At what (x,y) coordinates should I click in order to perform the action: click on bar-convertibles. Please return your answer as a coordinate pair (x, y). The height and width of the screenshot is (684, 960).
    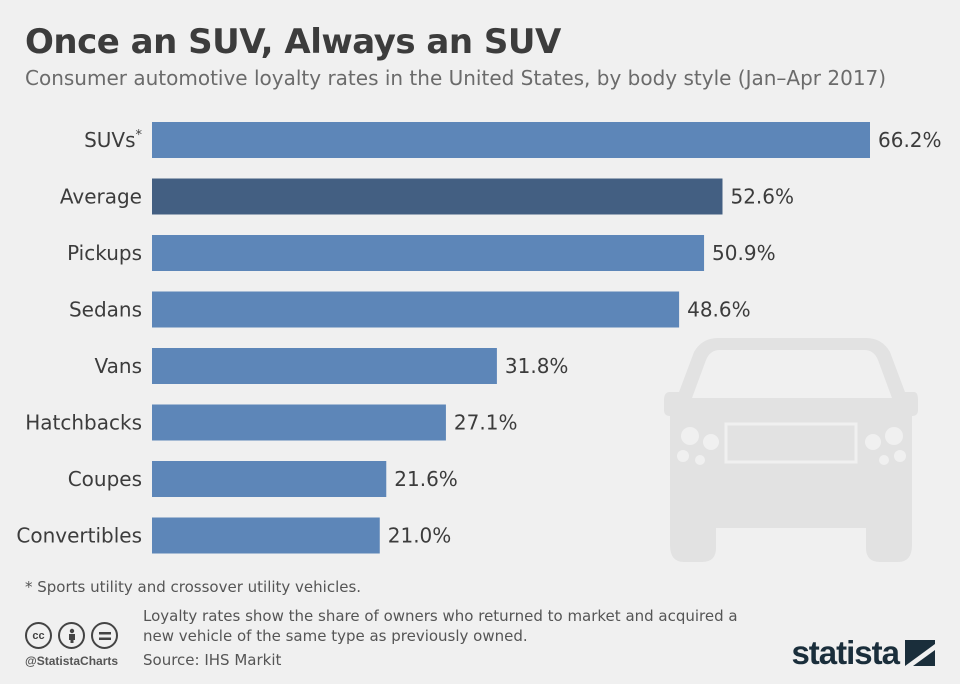
    Looking at the image, I should click on (266, 535).